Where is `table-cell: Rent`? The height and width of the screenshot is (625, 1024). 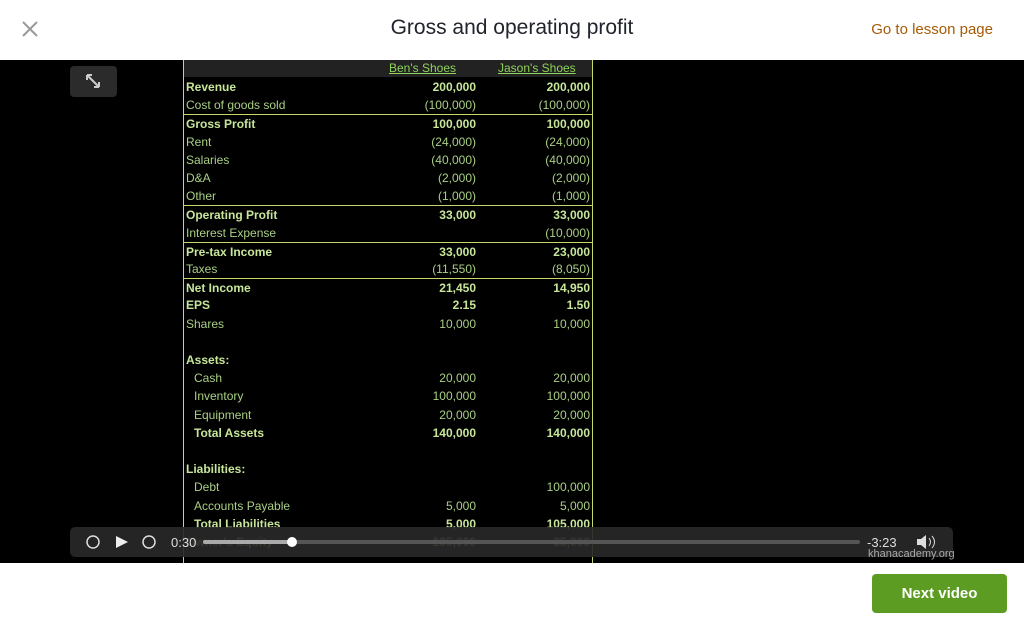
table-cell: Rent is located at coordinates (199, 141).